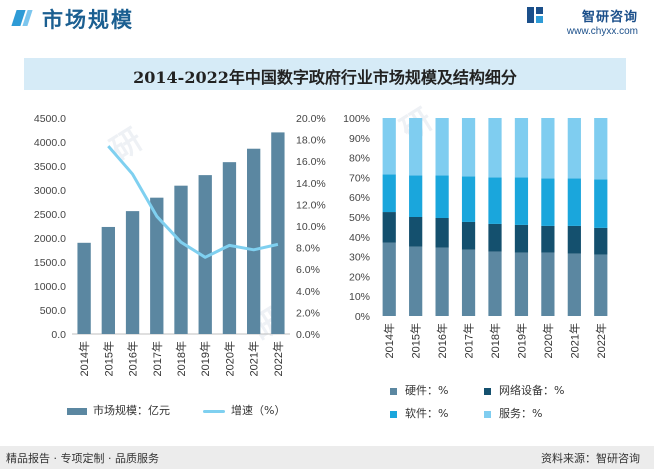  I want to click on y-right-tick-label: 6.0%, so click(308, 270).